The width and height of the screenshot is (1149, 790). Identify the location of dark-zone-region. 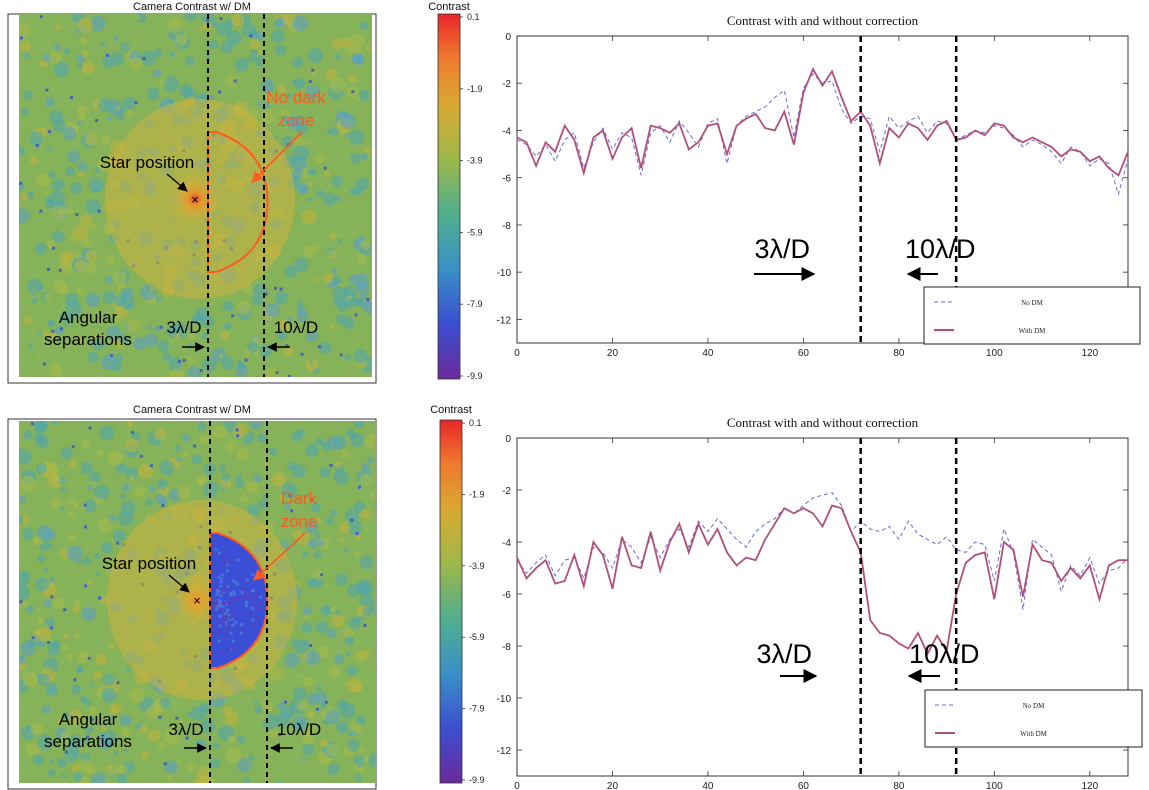
(239, 600).